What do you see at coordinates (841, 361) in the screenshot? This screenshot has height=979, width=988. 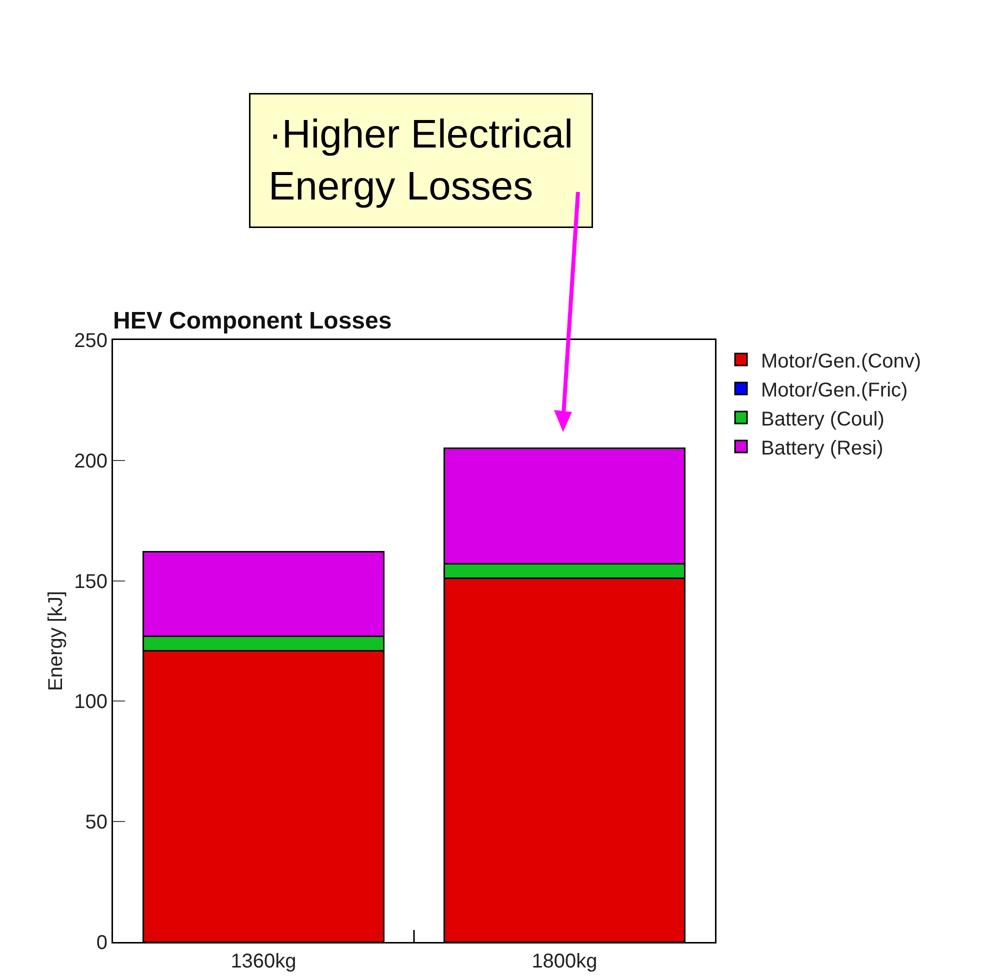 I see `legend-label: Motor/Gen.(Conv)` at bounding box center [841, 361].